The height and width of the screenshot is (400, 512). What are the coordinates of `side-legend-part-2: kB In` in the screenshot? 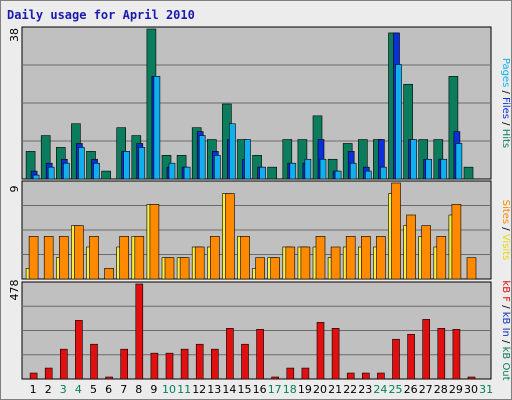 It's located at (505, 324).